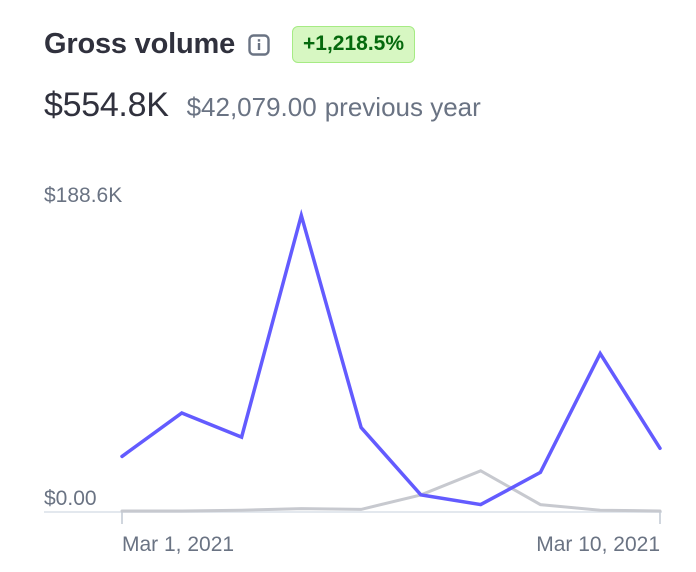 This screenshot has height=572, width=696. I want to click on series-line-previous-year, so click(391, 491).